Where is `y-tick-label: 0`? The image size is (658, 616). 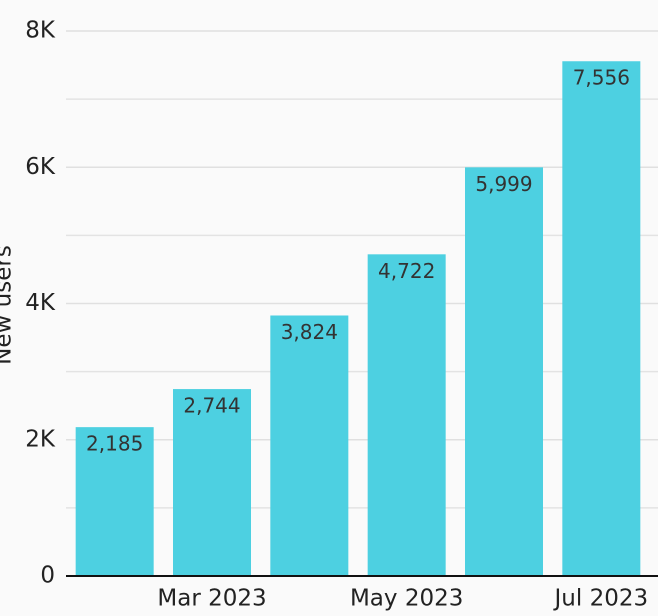 y-tick-label: 0 is located at coordinates (47, 576).